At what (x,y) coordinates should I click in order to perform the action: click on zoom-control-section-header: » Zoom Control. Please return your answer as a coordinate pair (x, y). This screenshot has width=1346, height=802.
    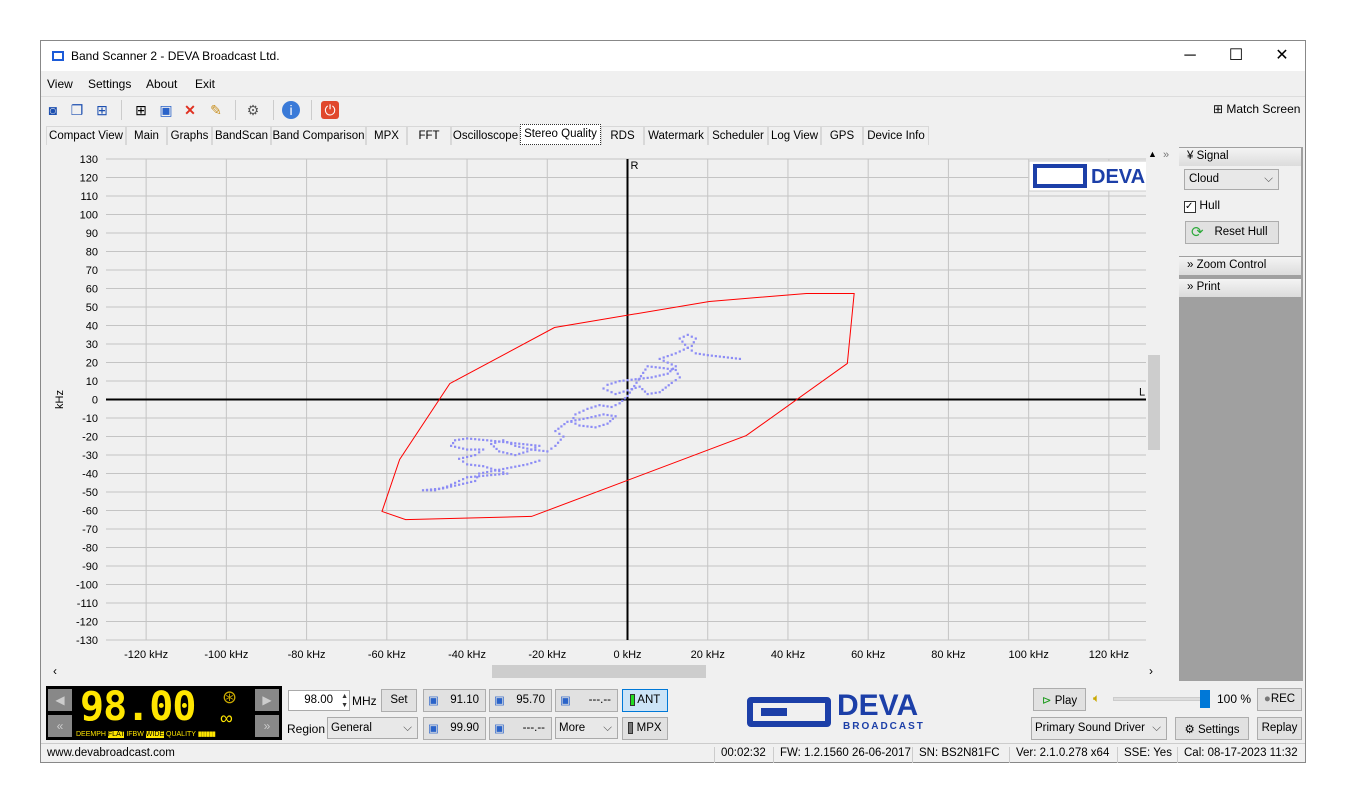
    Looking at the image, I should click on (1240, 266).